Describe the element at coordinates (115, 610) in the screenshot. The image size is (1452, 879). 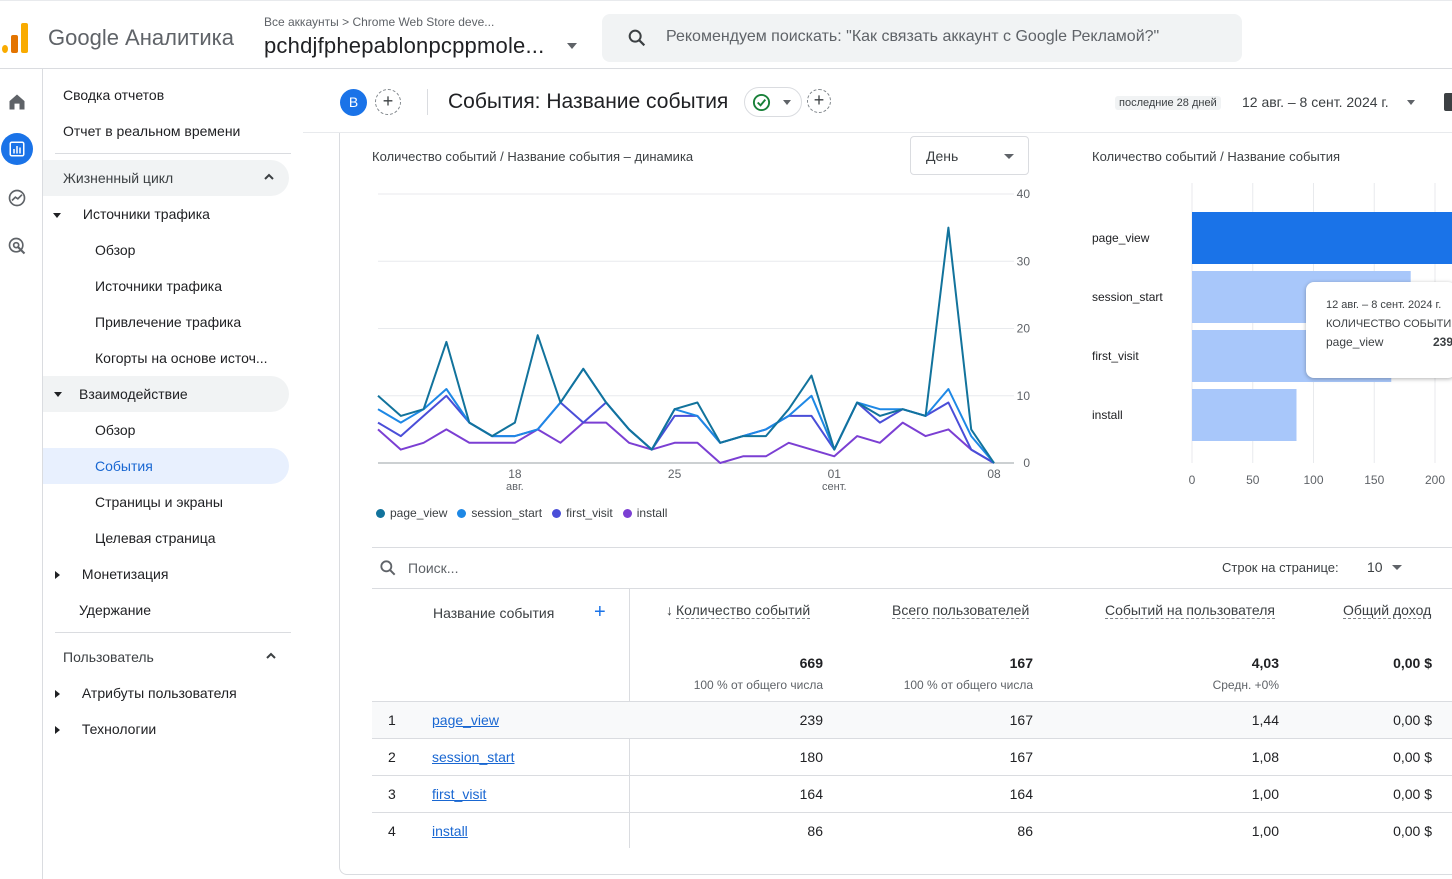
I see `nav-retention: Удержание` at that location.